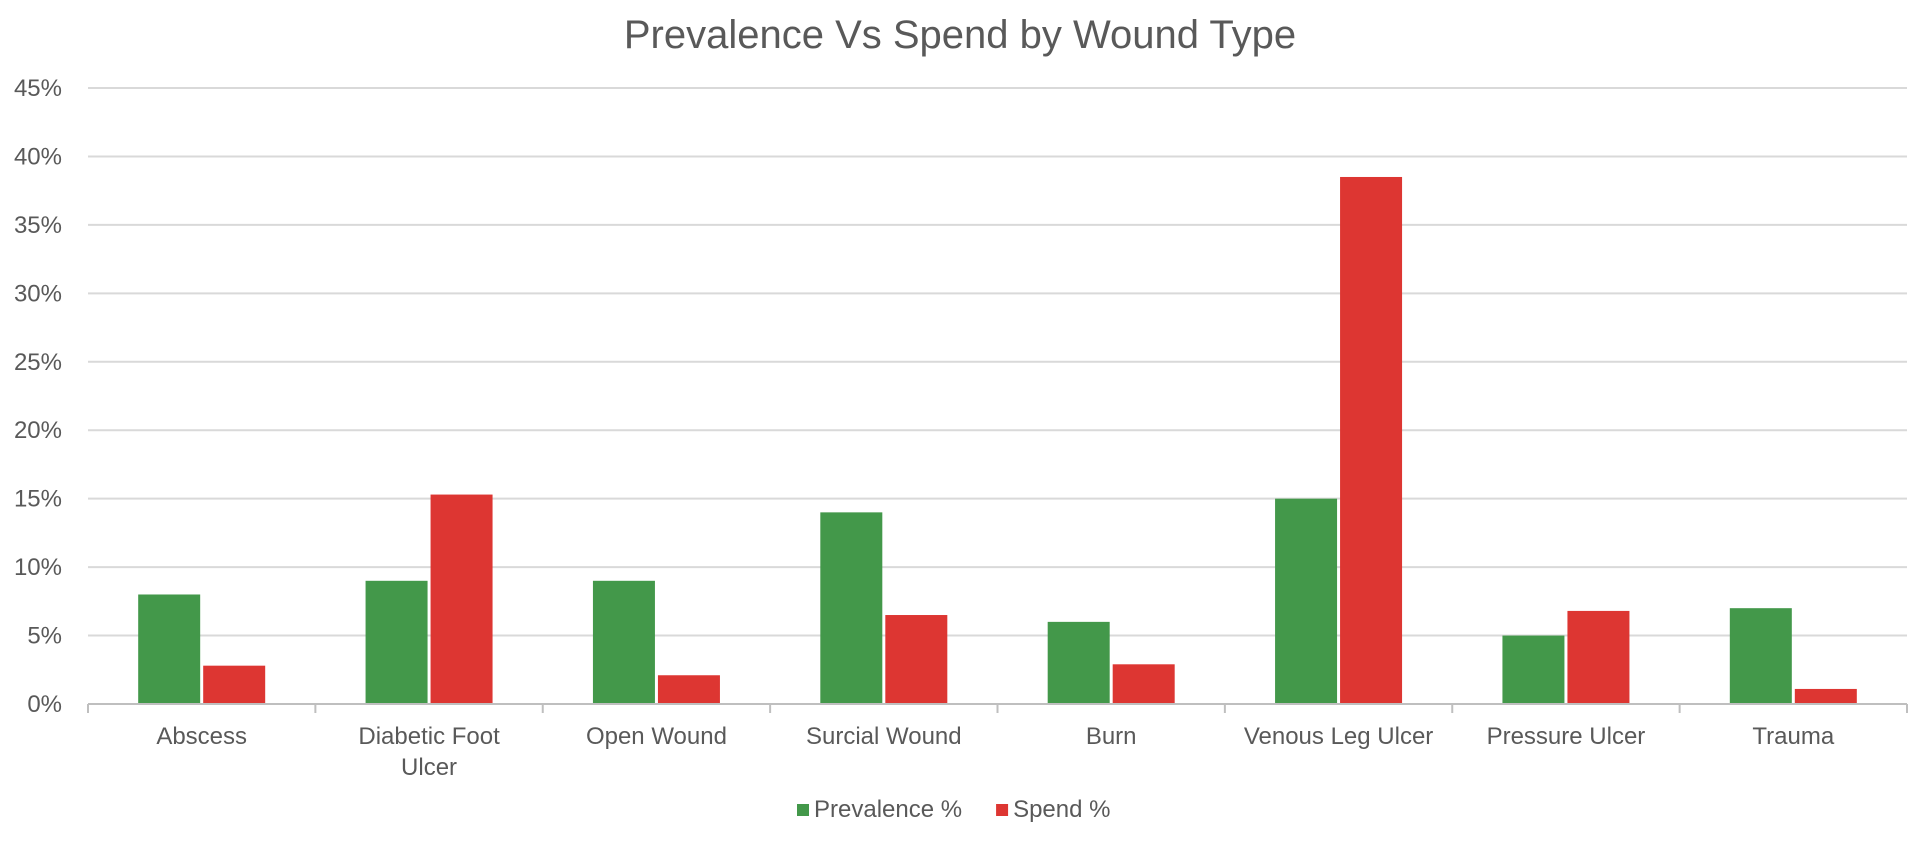 Image resolution: width=1920 pixels, height=845 pixels. Describe the element at coordinates (888, 809) in the screenshot. I see `legend-label: Prevalence %` at that location.